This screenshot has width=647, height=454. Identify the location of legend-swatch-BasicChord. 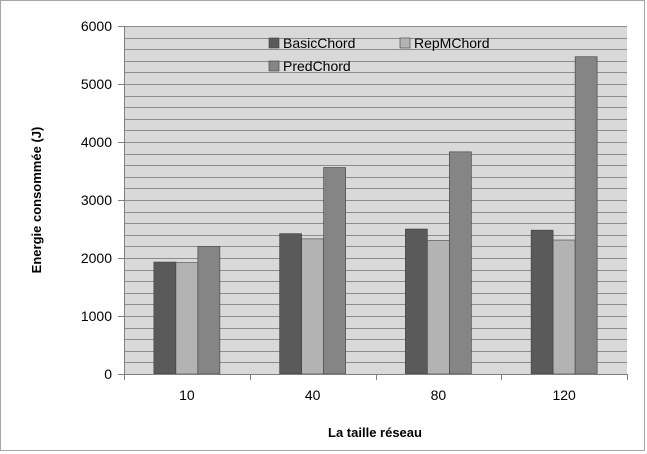
(274, 43).